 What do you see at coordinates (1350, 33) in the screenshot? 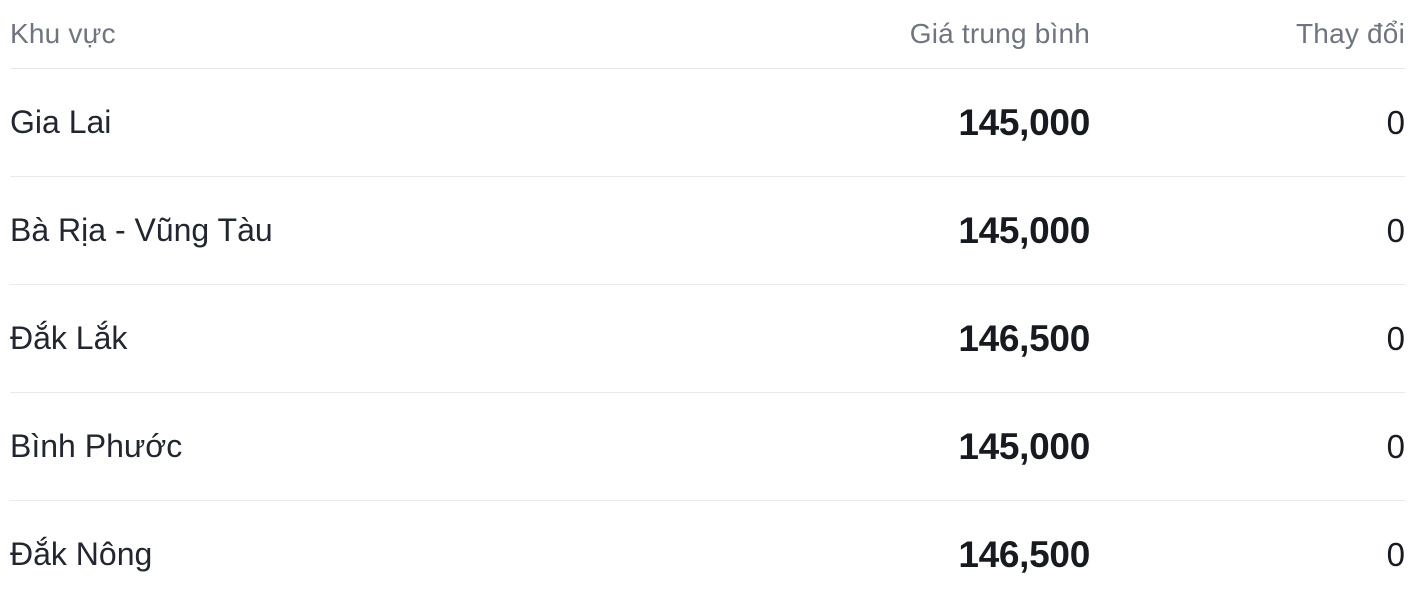
I see `column-header-change: Thay đổi` at bounding box center [1350, 33].